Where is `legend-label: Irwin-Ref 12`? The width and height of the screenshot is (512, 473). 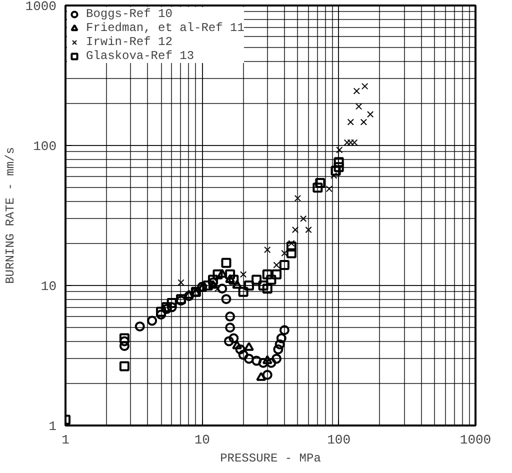
legend-label: Irwin-Ref 12 is located at coordinates (129, 42).